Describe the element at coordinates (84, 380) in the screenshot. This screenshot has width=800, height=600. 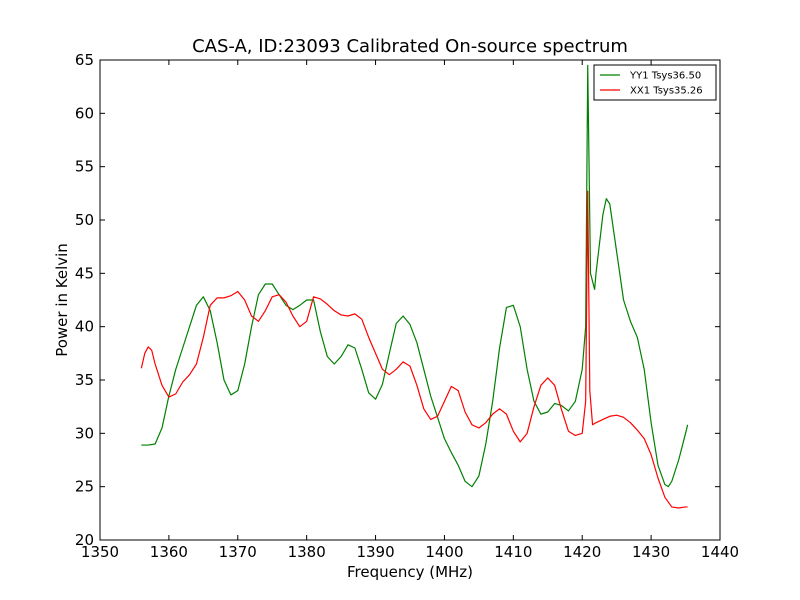
I see `y-tick-label: 35` at that location.